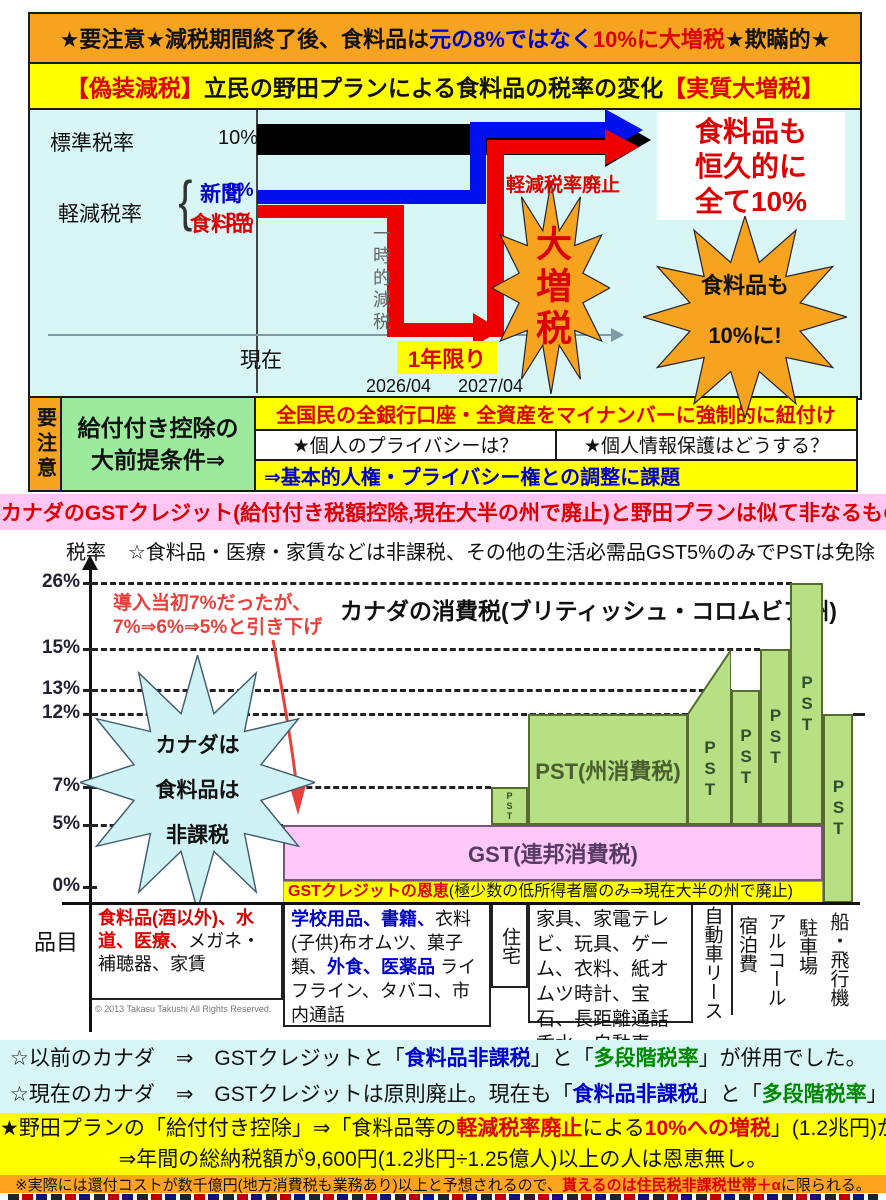  I want to click on category-food-red: 食料品(酒以外)、水道、医療、, so click(176, 929).